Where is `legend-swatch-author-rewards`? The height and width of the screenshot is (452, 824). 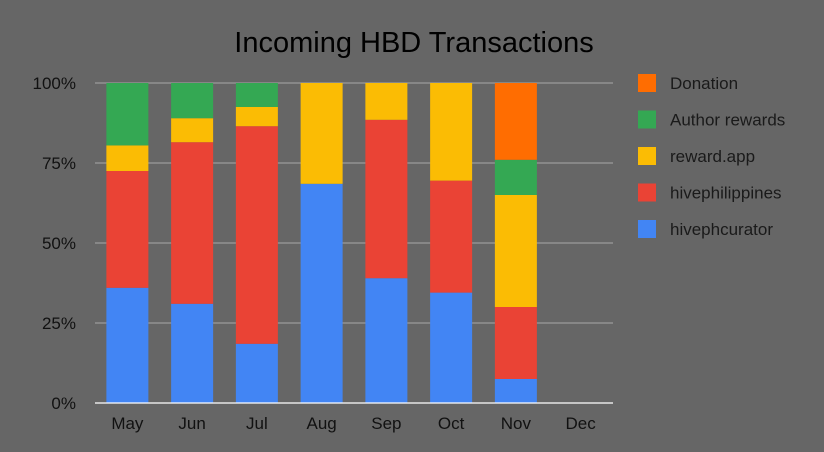
legend-swatch-author-rewards is located at coordinates (647, 119).